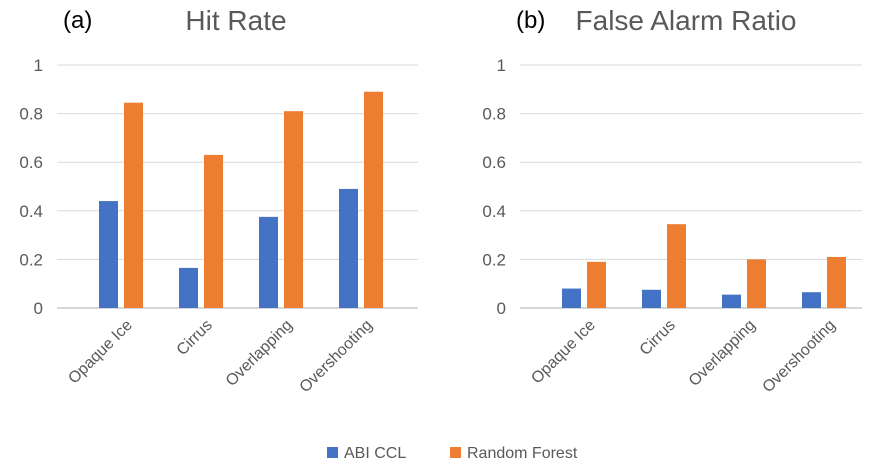 This screenshot has width=875, height=472. What do you see at coordinates (522, 453) in the screenshot?
I see `legend-label: Random Forest` at bounding box center [522, 453].